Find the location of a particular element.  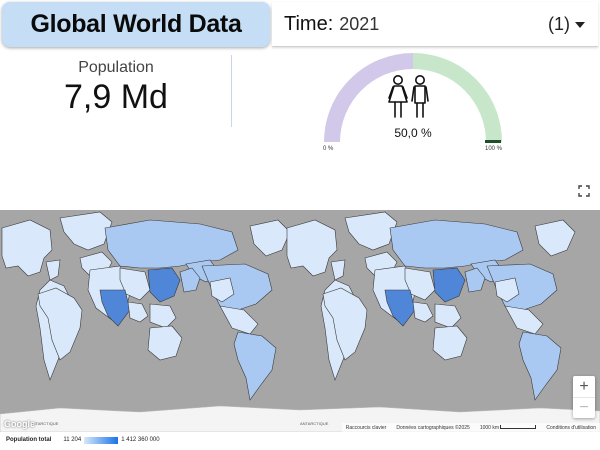

map-zoom-control: + − is located at coordinates (584, 397).